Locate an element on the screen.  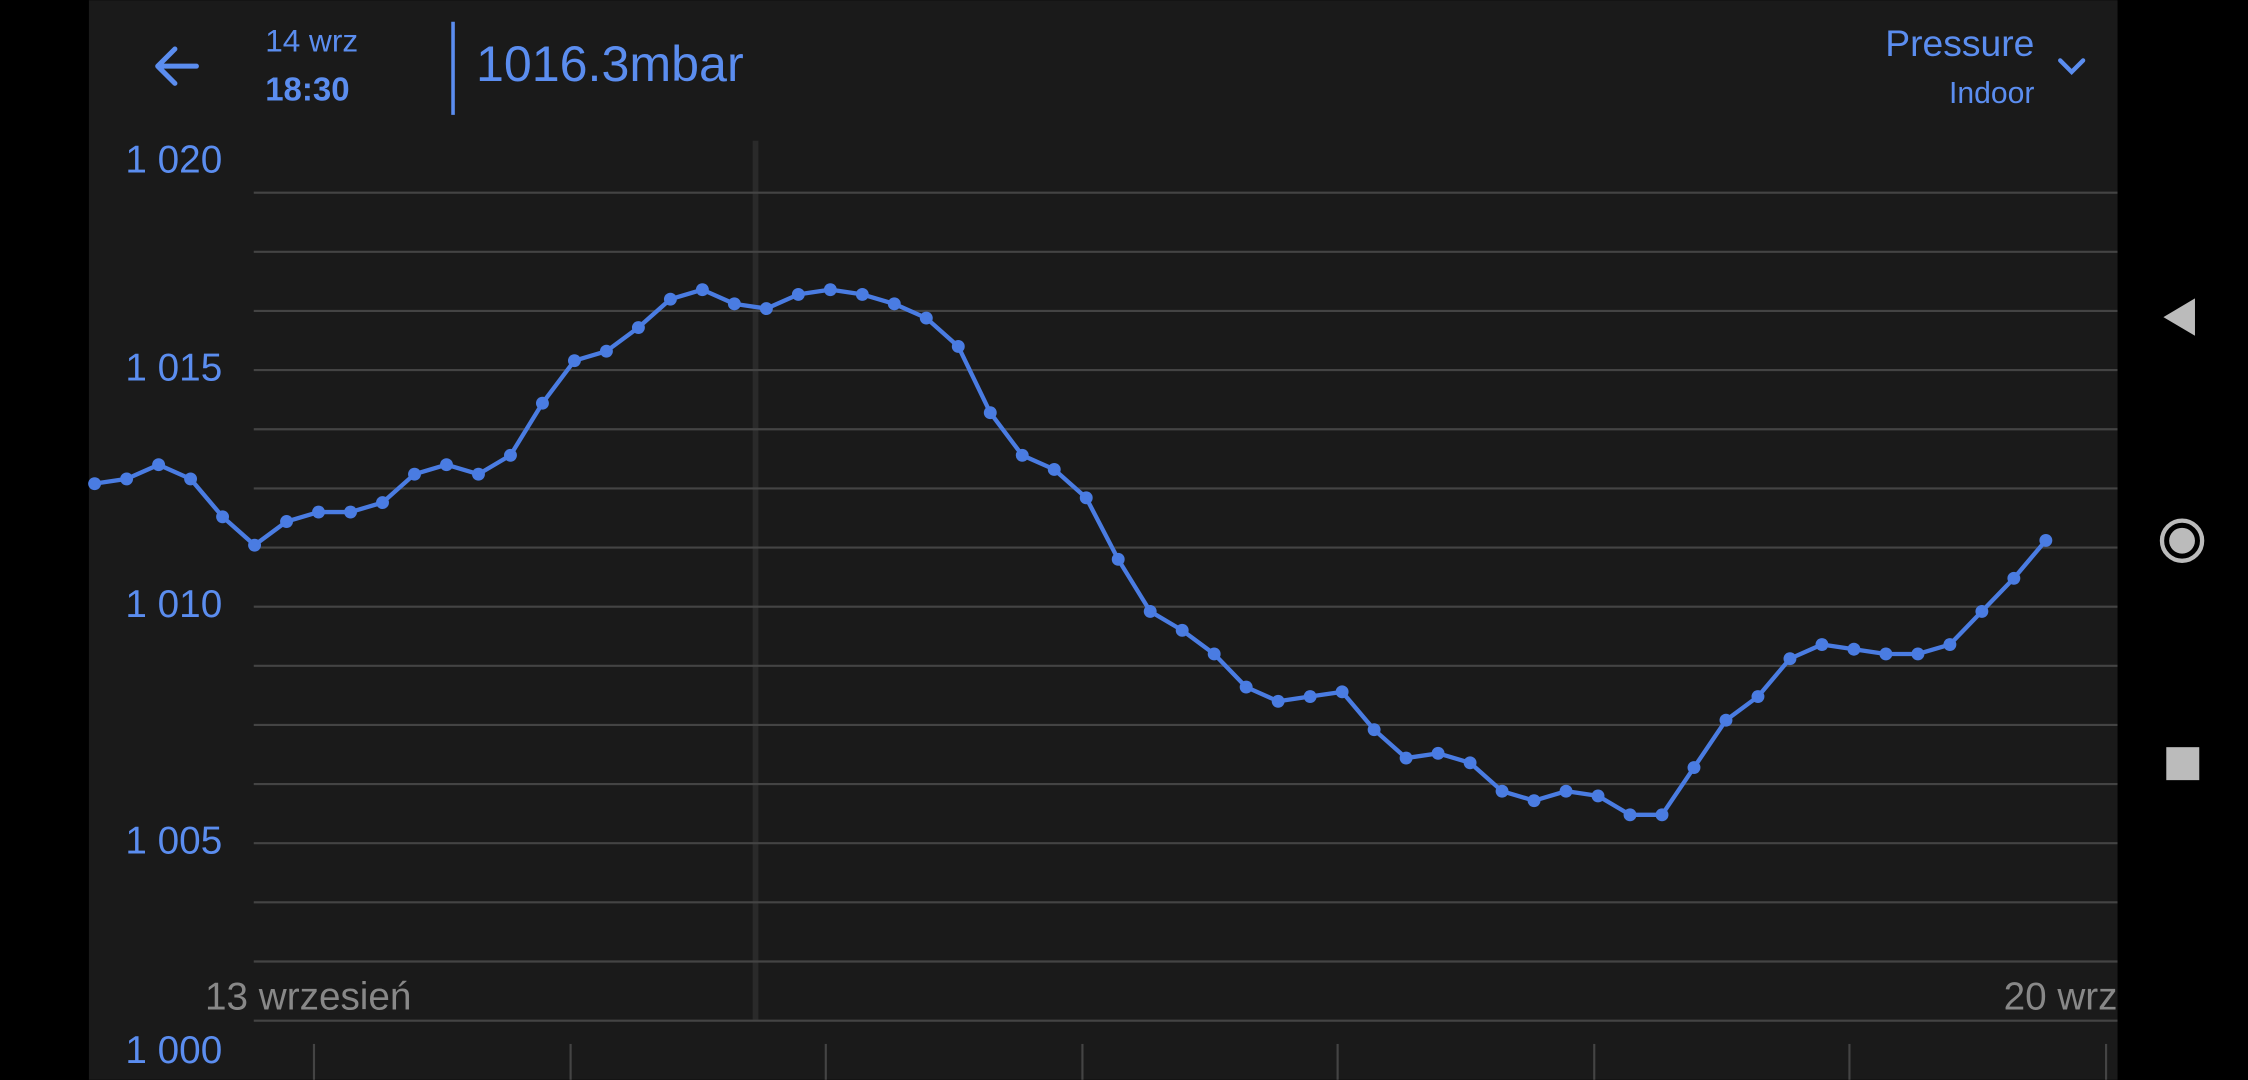
nav-home is located at coordinates (2182, 540).